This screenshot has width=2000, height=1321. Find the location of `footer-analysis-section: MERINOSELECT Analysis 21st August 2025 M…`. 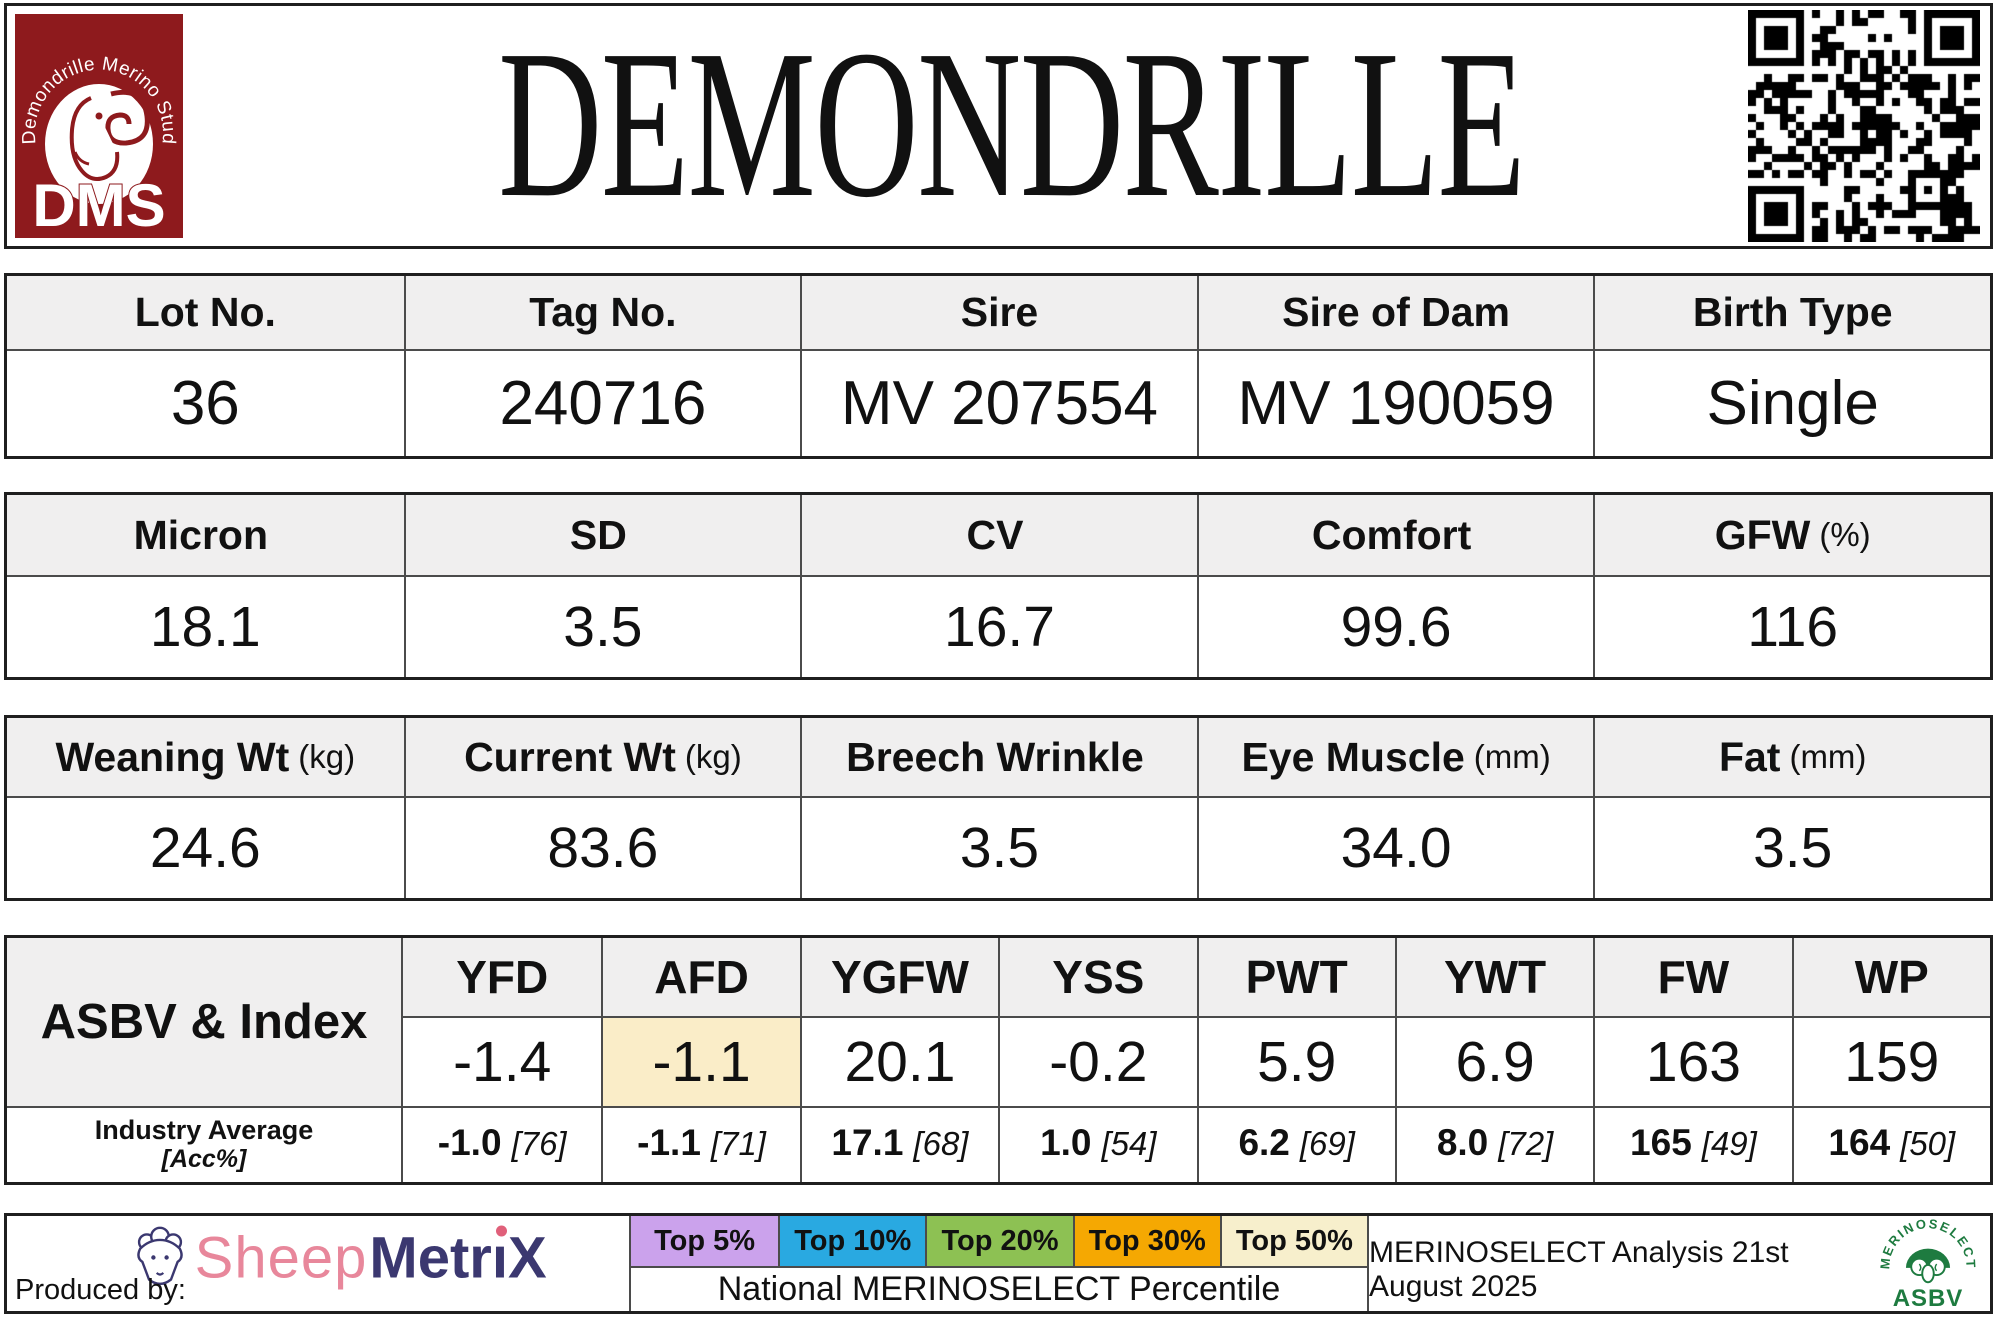

footer-analysis-section: MERINOSELECT Analysis 21st August 2025 M… is located at coordinates (1678, 1264).